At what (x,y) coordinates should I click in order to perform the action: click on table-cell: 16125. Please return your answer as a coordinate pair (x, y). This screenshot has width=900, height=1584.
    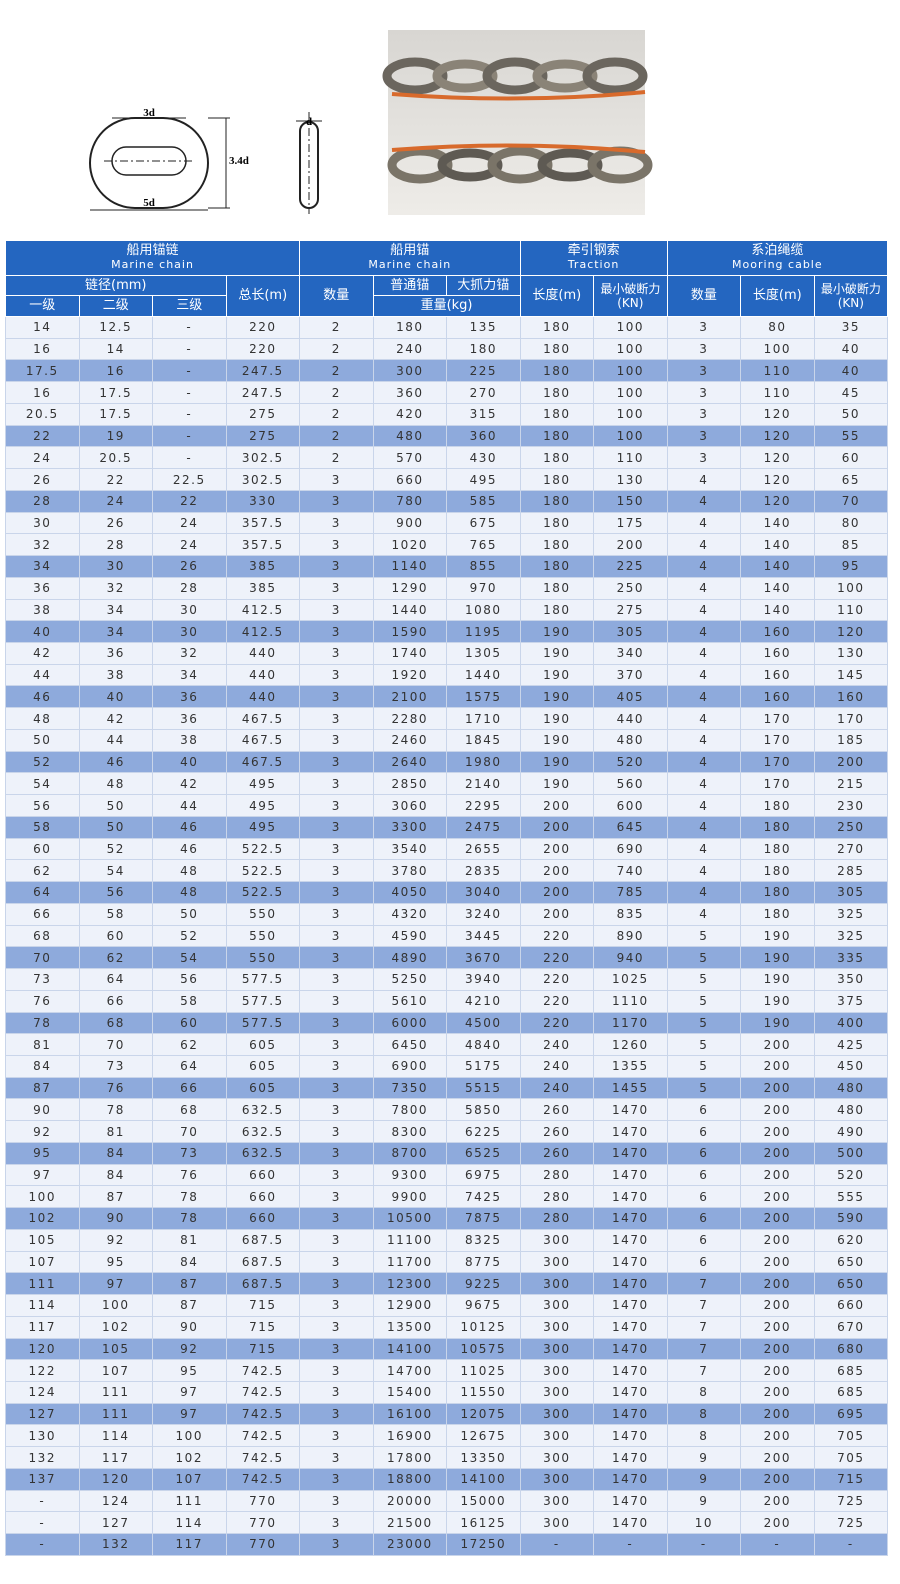
    Looking at the image, I should click on (483, 1523).